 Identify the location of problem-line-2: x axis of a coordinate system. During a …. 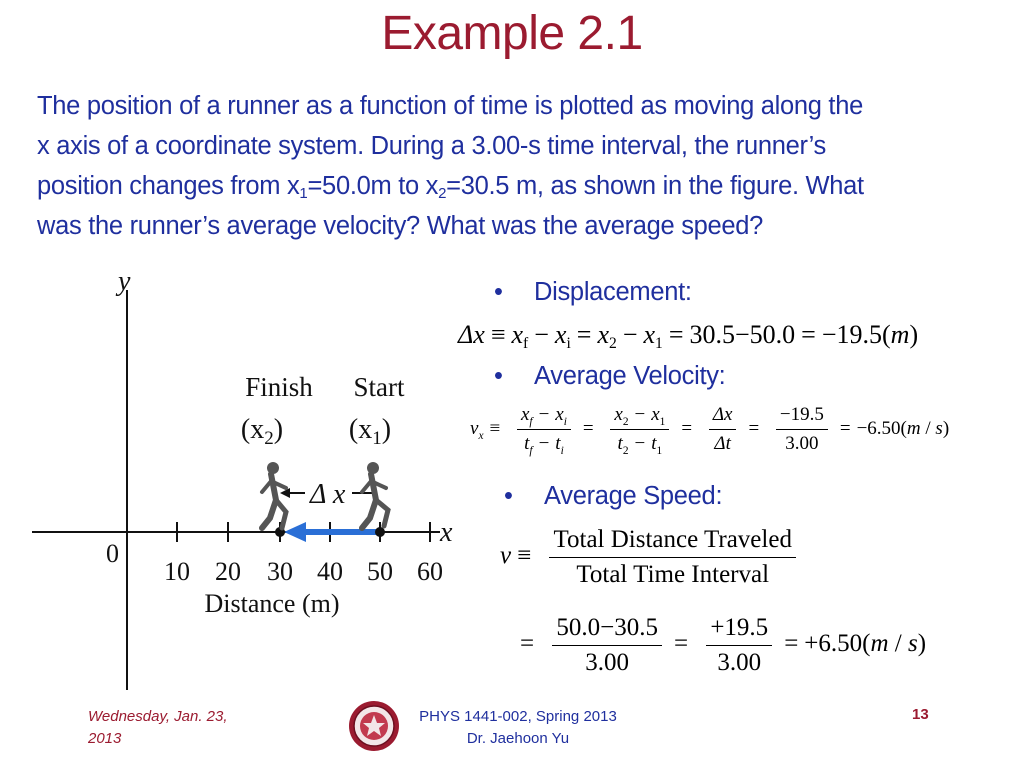
(431, 146).